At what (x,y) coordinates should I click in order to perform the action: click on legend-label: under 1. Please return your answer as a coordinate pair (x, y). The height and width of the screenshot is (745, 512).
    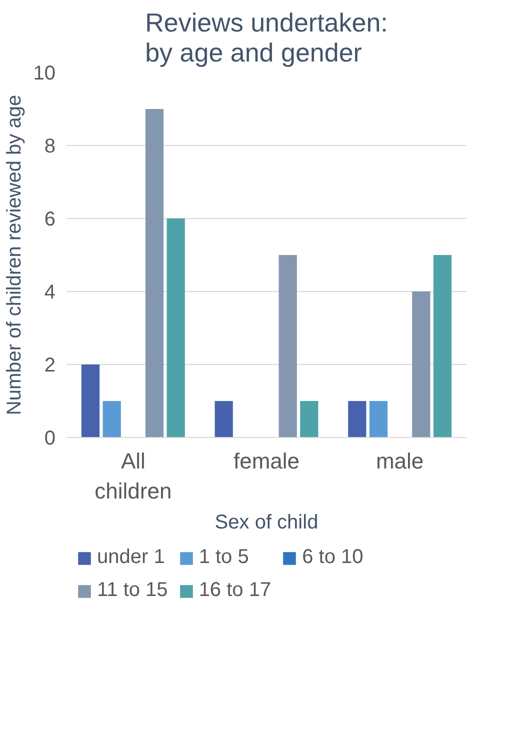
    Looking at the image, I should click on (131, 557).